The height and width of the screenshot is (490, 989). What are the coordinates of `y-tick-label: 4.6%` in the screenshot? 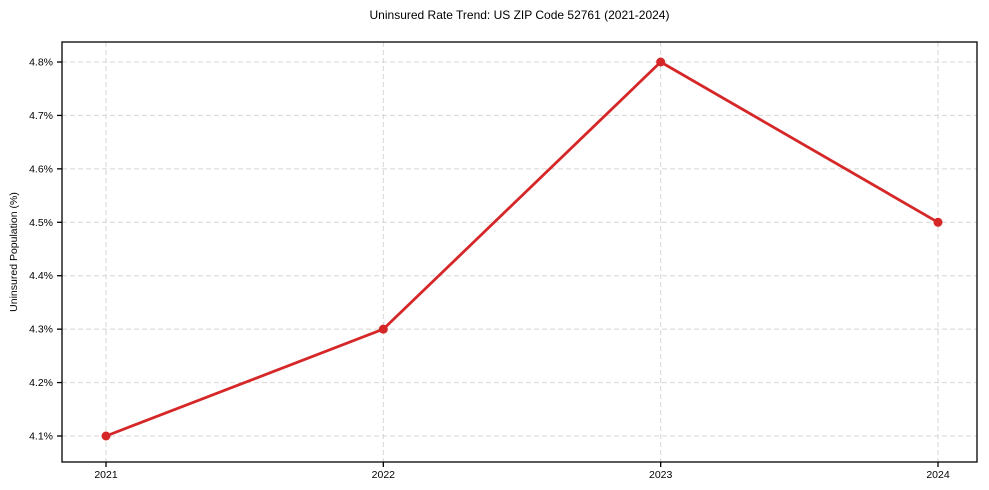 It's located at (41, 169).